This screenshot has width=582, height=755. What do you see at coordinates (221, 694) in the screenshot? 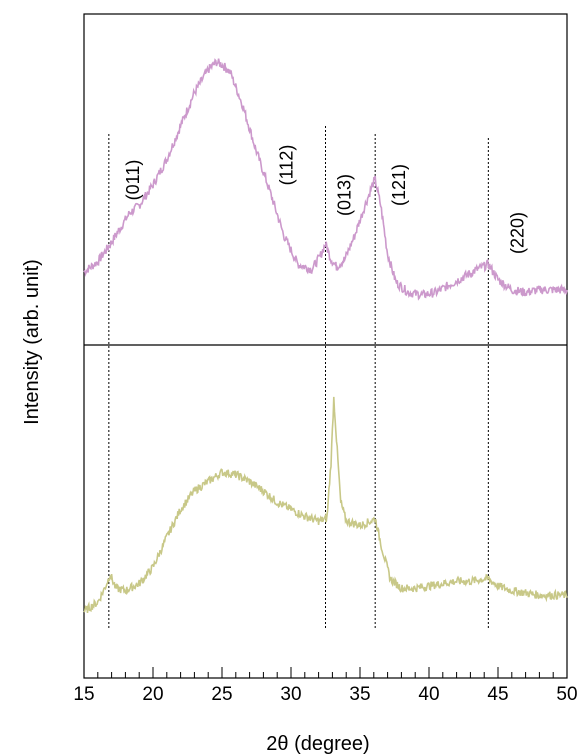
I see `x-tick-label: 25` at bounding box center [221, 694].